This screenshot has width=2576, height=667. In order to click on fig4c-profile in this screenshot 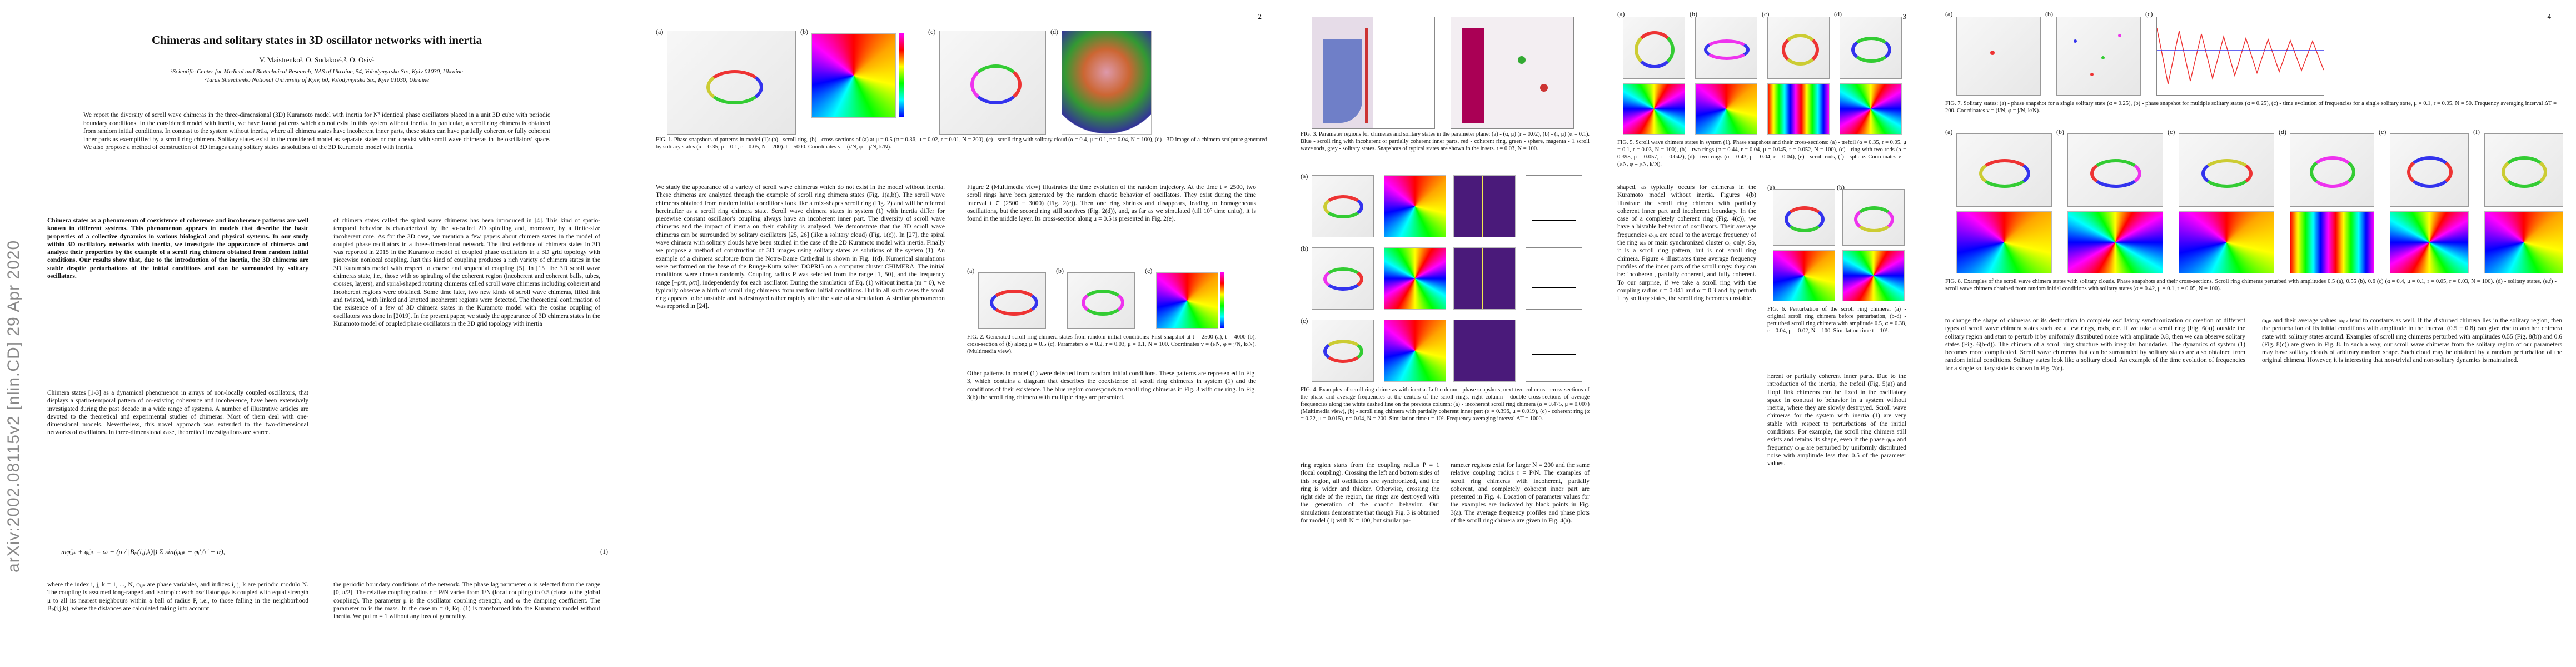, I will do `click(1554, 351)`.